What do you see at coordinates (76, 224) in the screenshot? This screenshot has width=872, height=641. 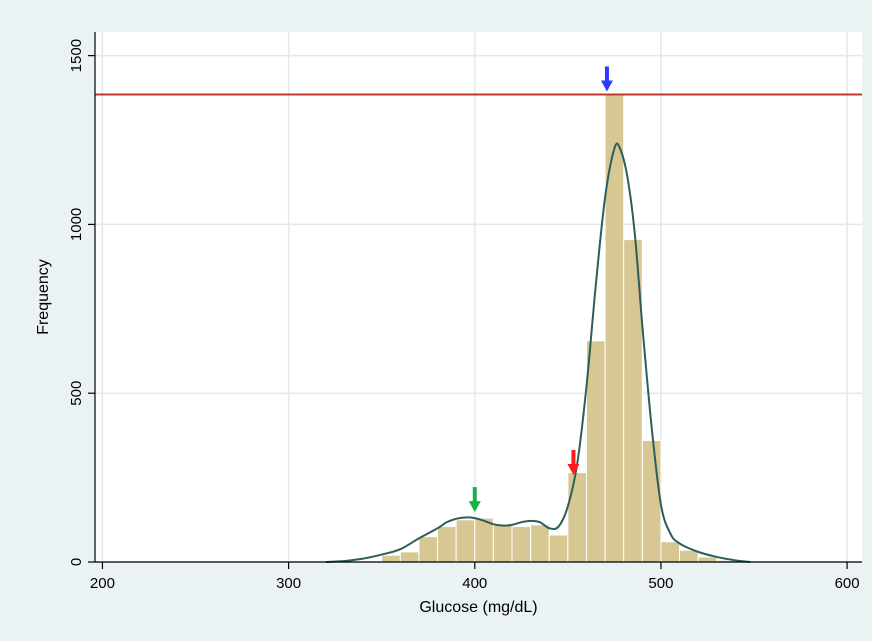 I see `y-tick-label-1000: 1000` at bounding box center [76, 224].